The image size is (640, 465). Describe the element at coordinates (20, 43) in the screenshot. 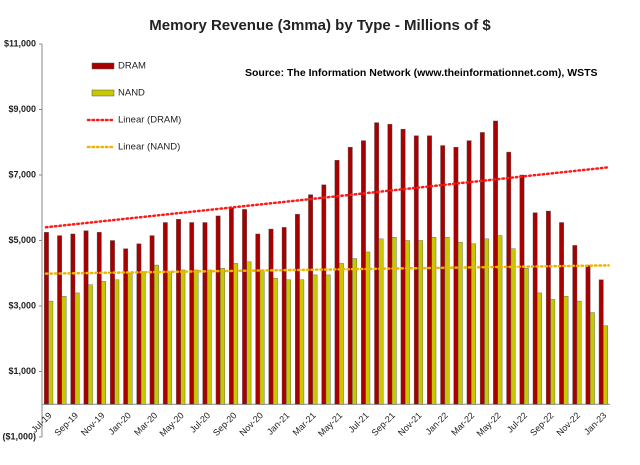

I see `y-tick-label: $11,000` at that location.